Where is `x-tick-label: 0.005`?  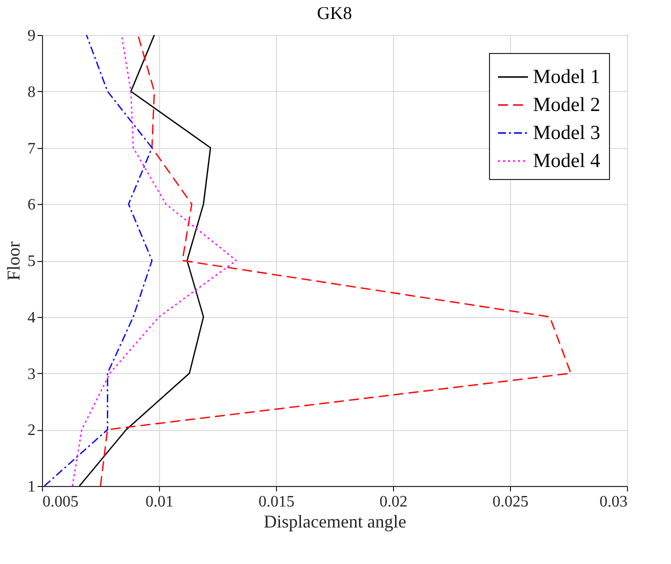
x-tick-label: 0.005 is located at coordinates (60, 502).